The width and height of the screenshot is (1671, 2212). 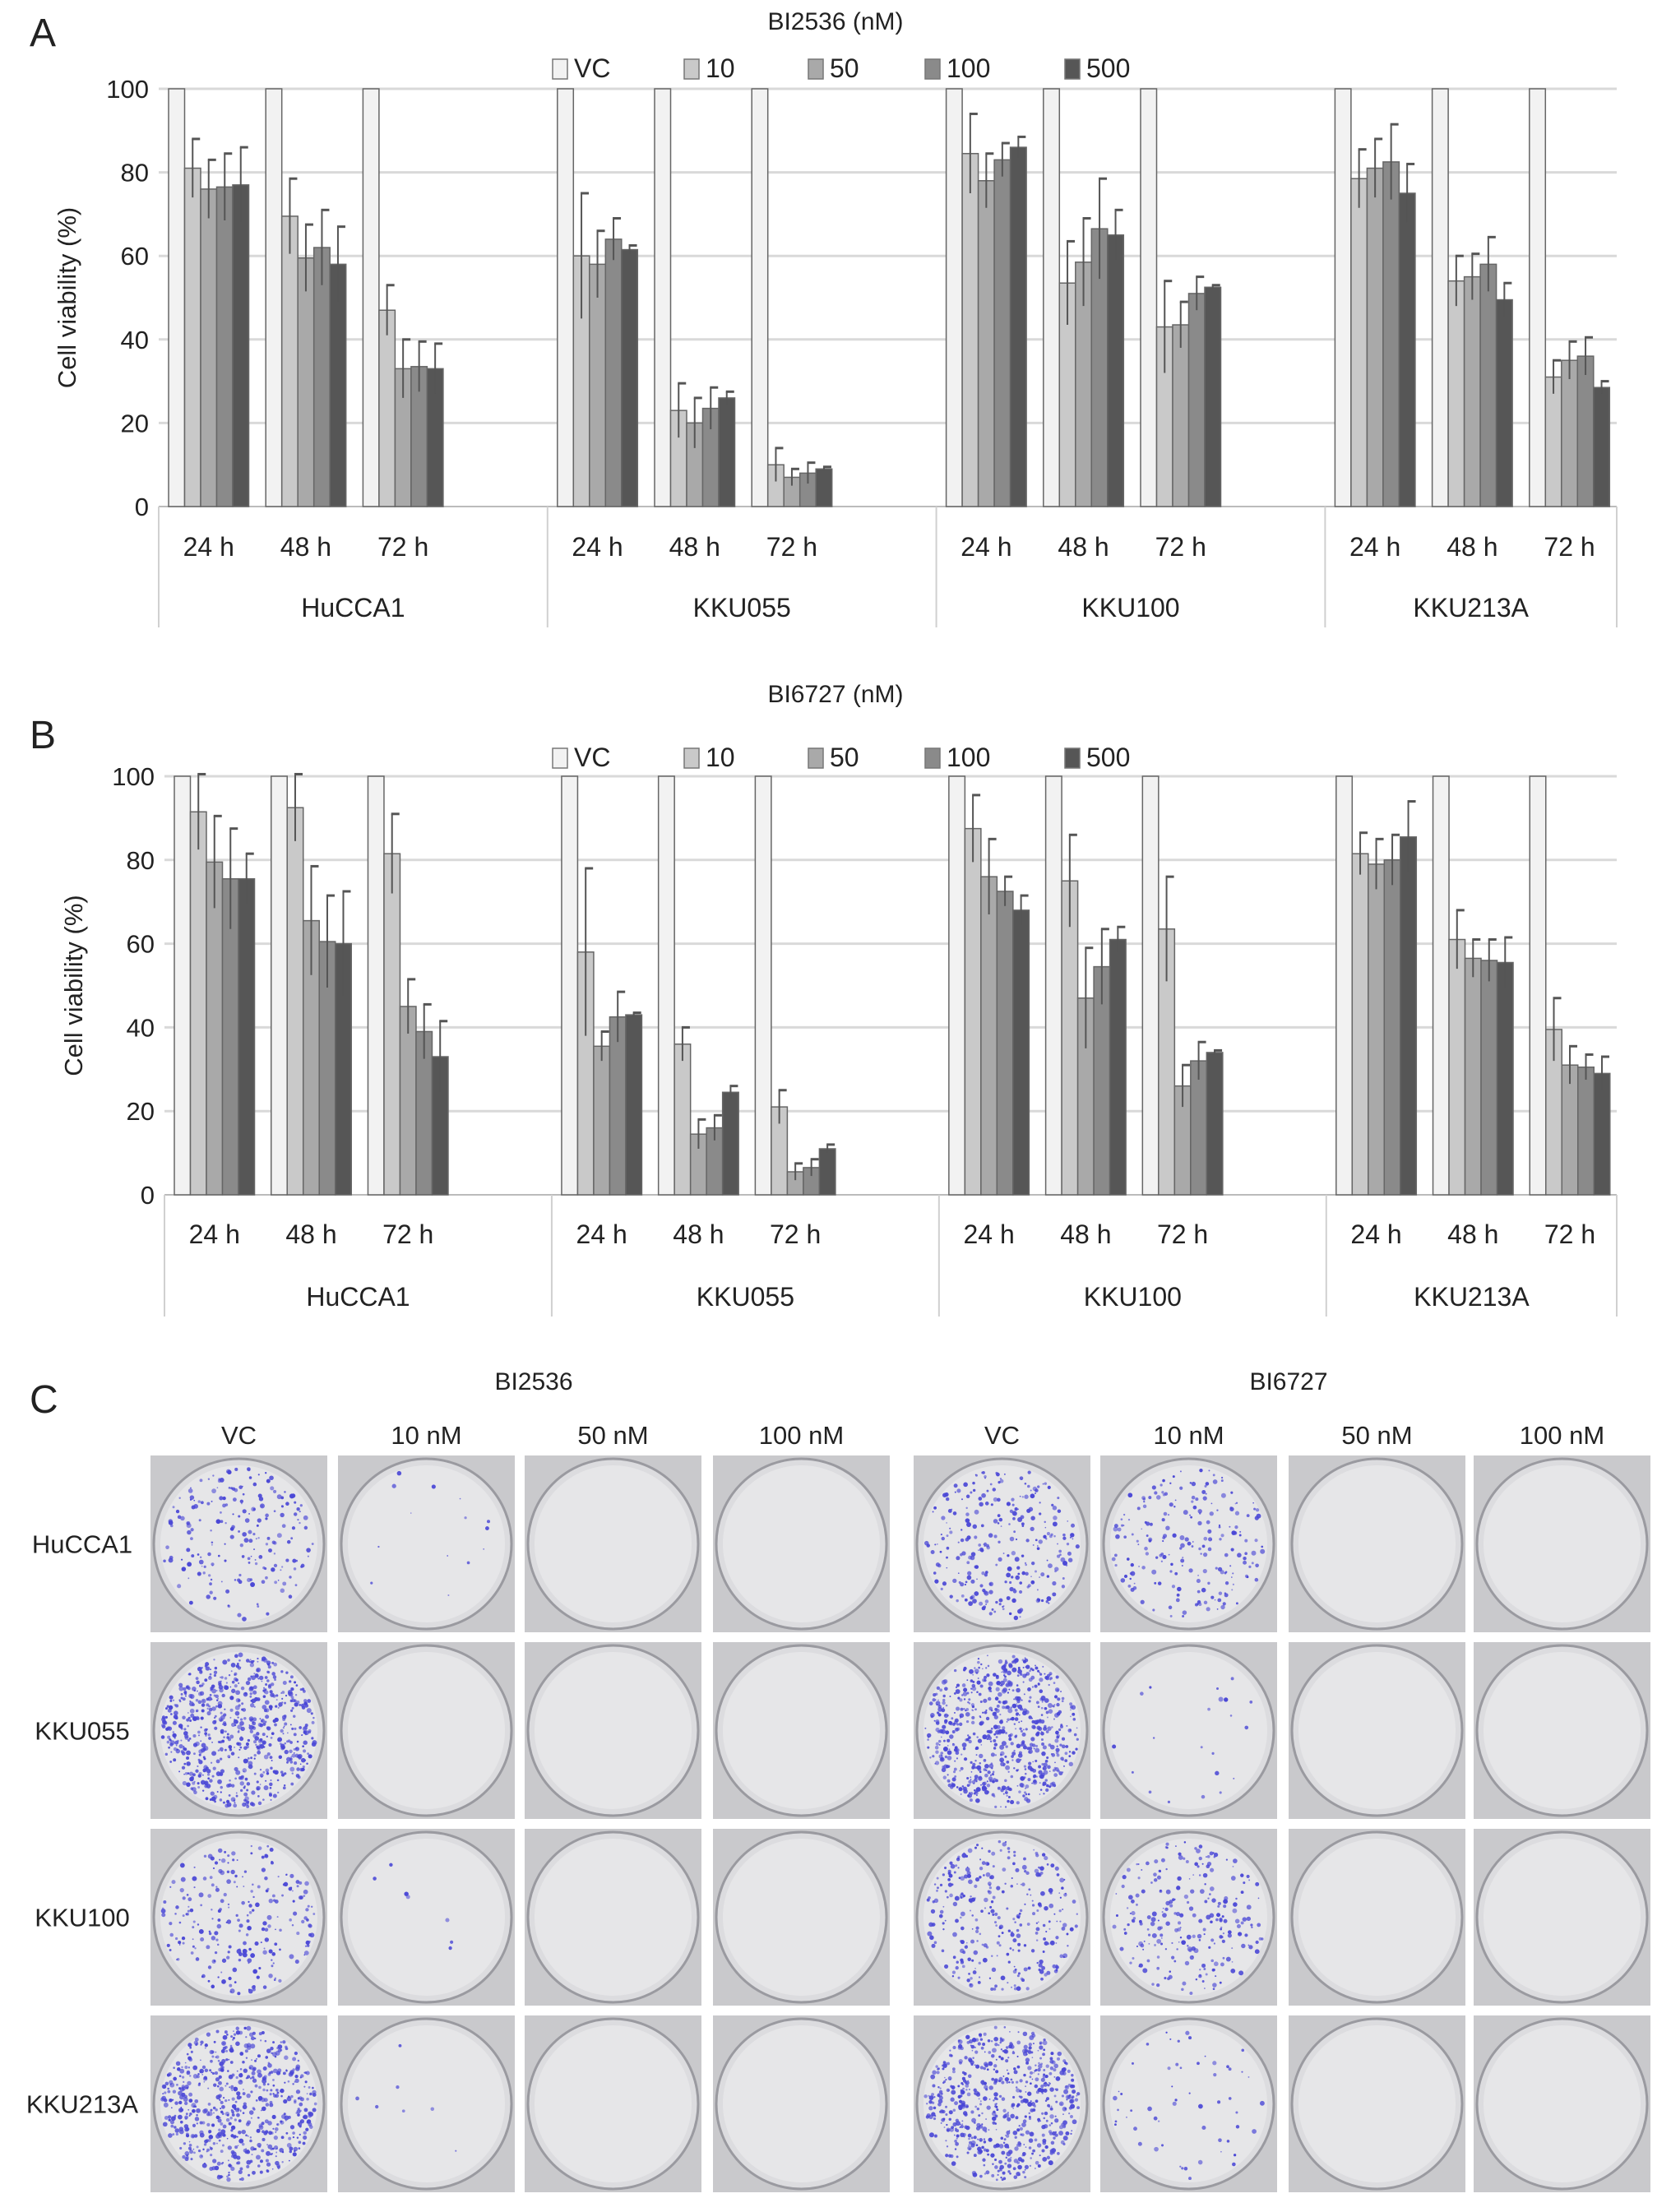 I want to click on time-label: 48 h, so click(x=1472, y=547).